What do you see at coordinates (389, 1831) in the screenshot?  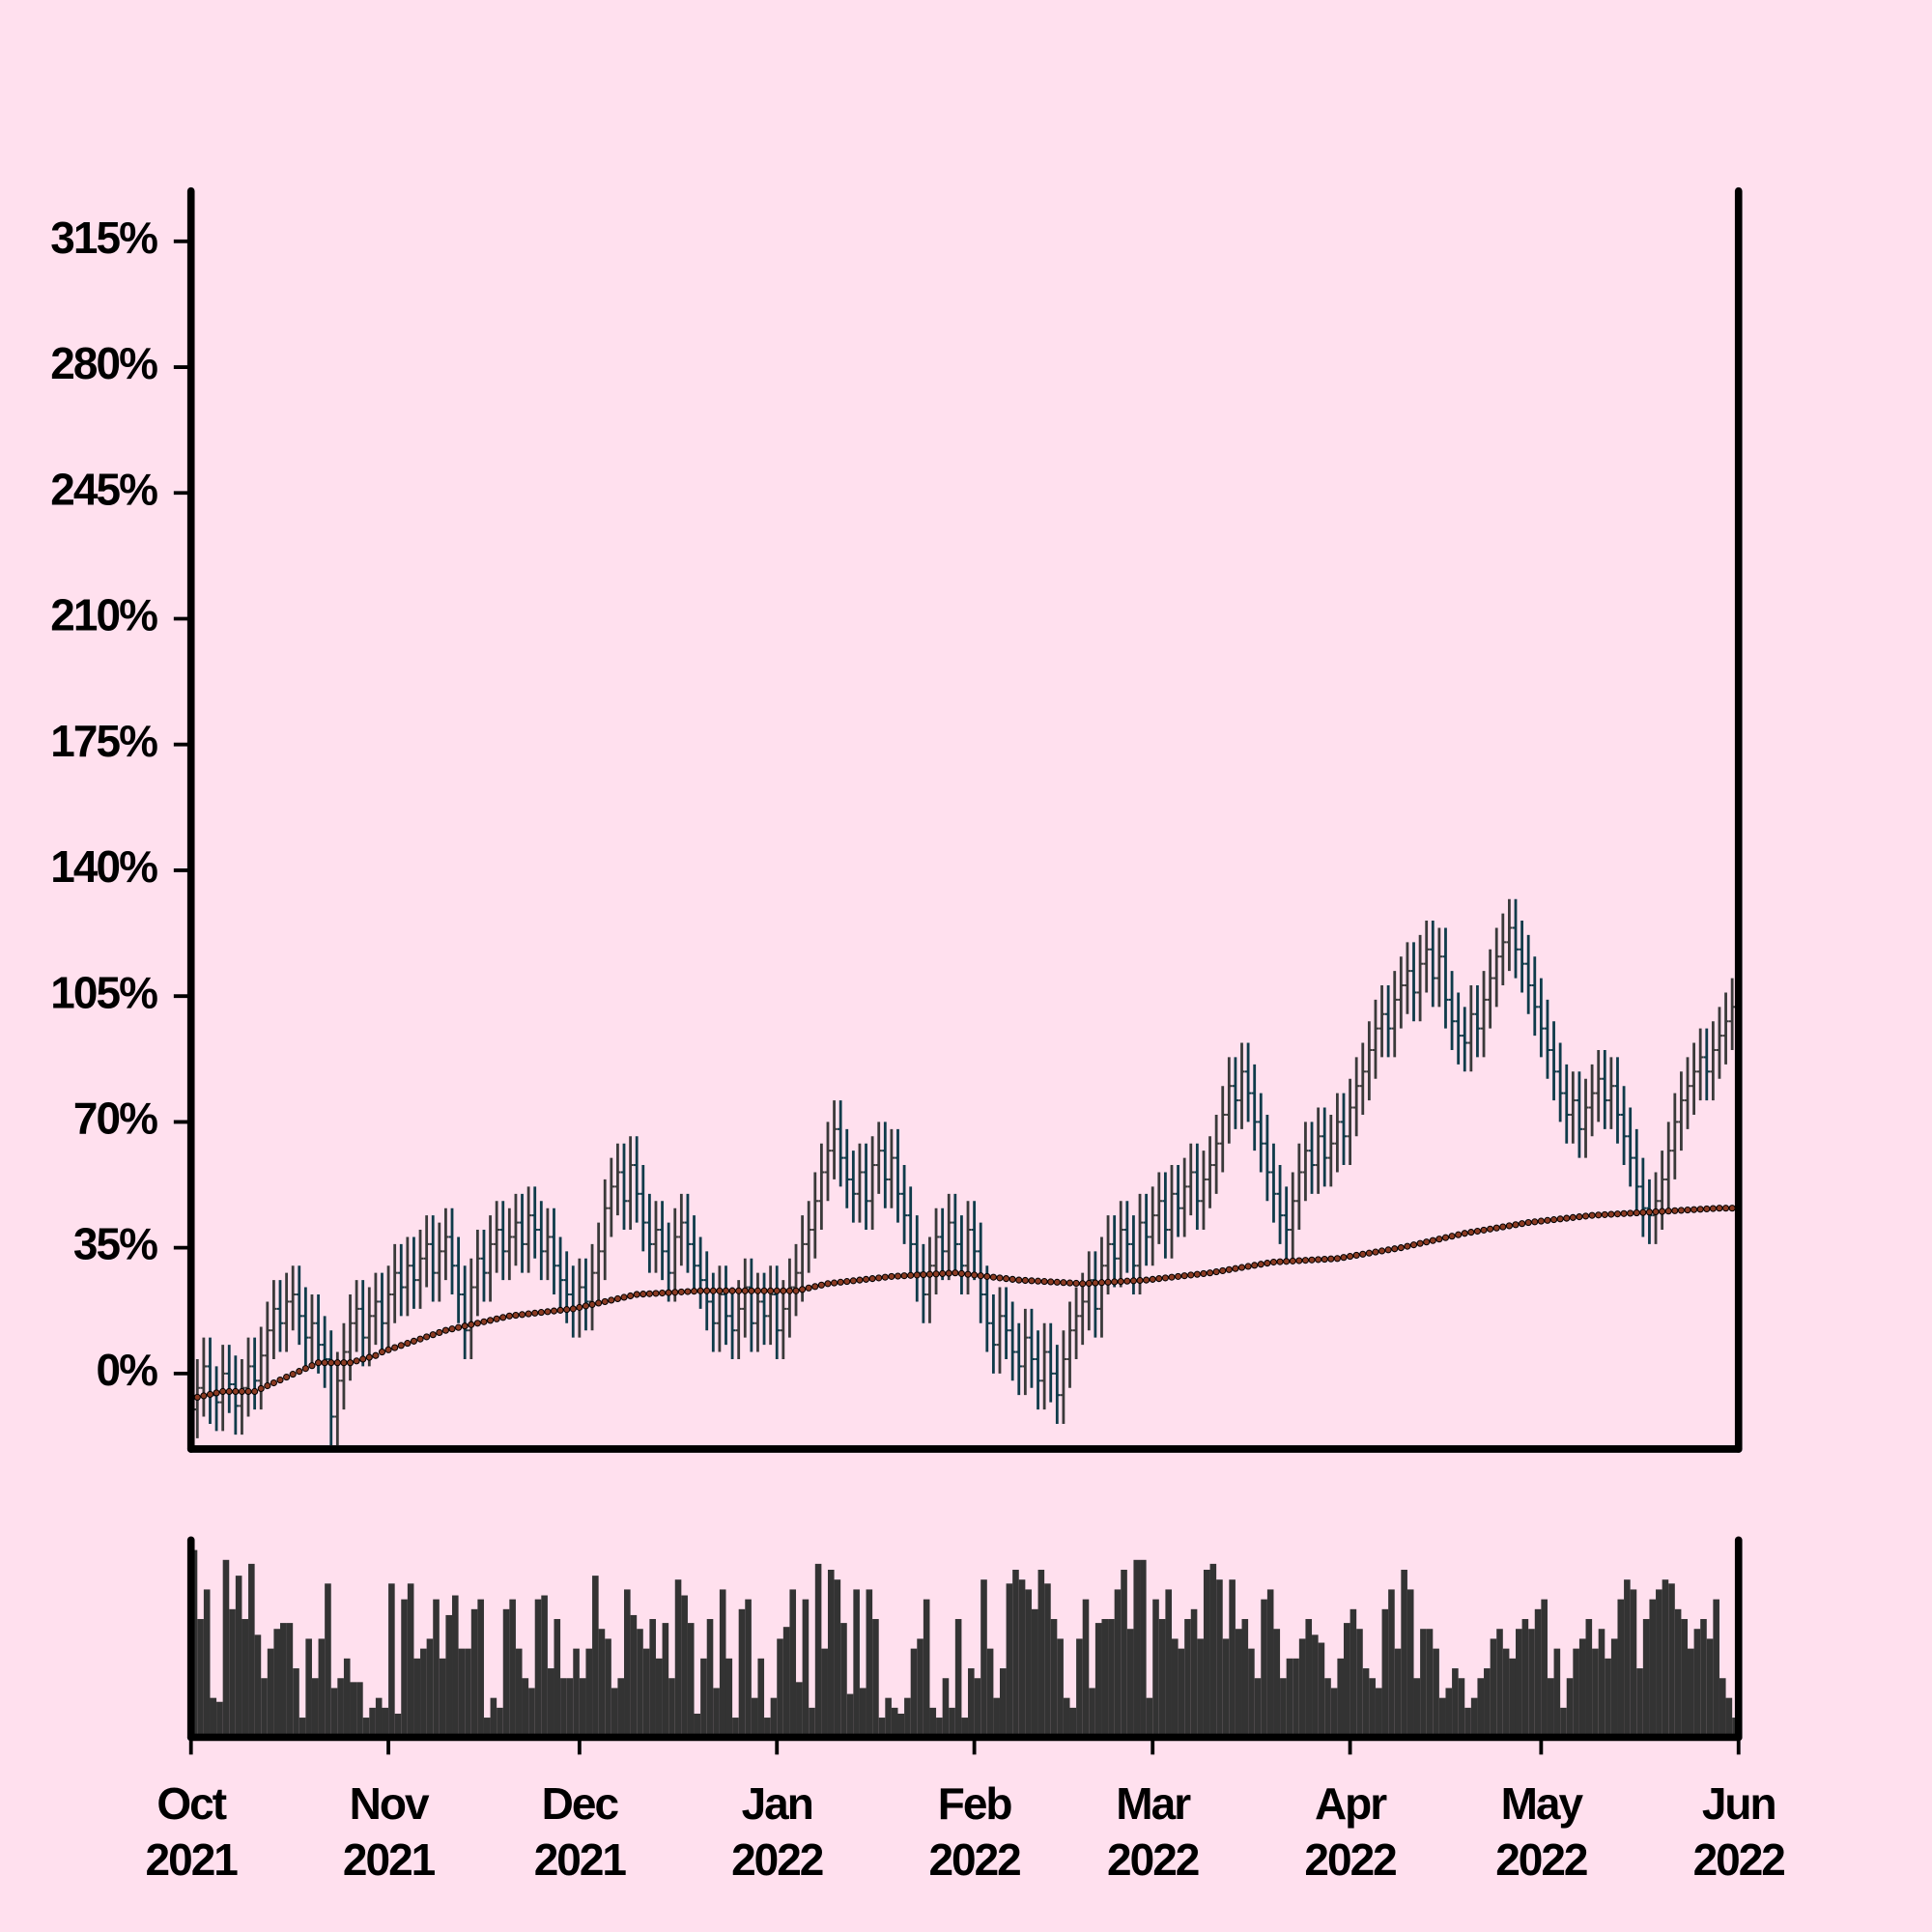 I see `x-tick-label: Nov 2021` at bounding box center [389, 1831].